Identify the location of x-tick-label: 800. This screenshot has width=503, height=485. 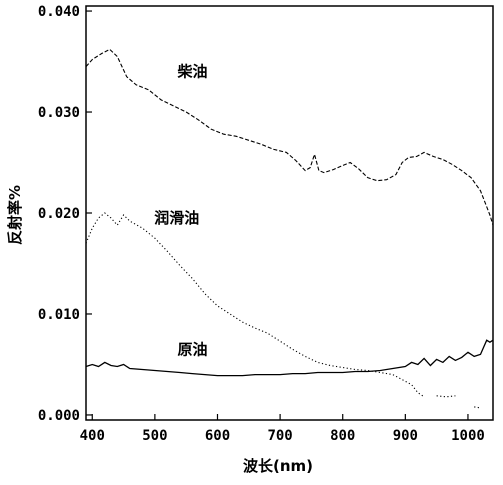
(342, 436).